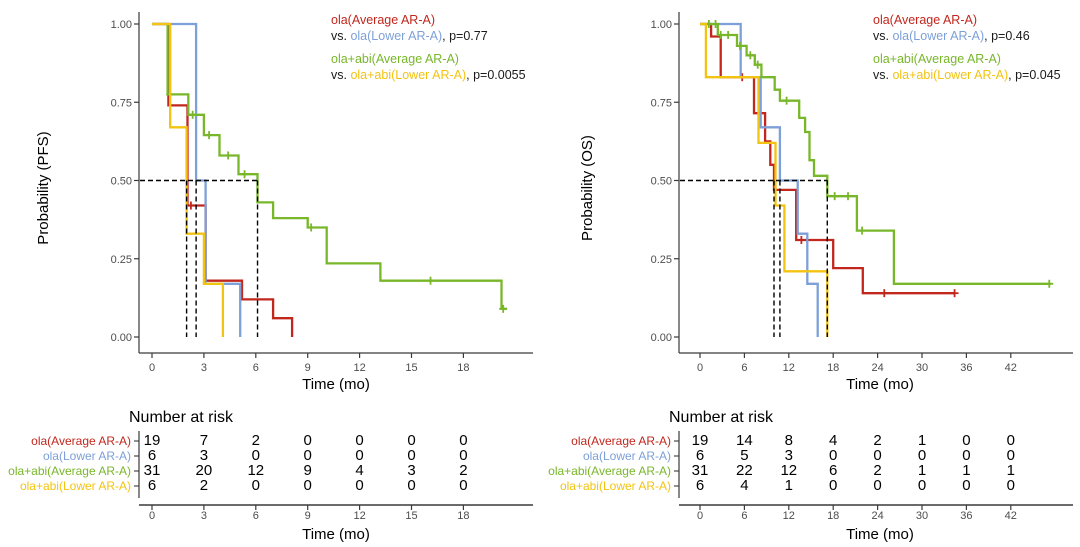 Image resolution: width=1080 pixels, height=547 pixels. I want to click on risk-row-label: ola(Lower AR-A), so click(87, 456).